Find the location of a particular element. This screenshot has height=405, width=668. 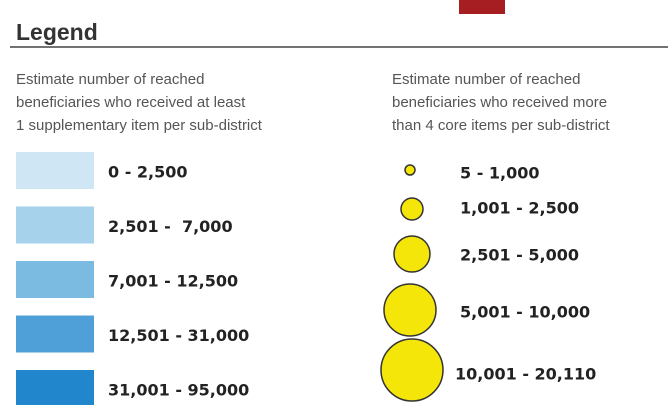

marker-label: 2,501 - 5,000 is located at coordinates (519, 255).